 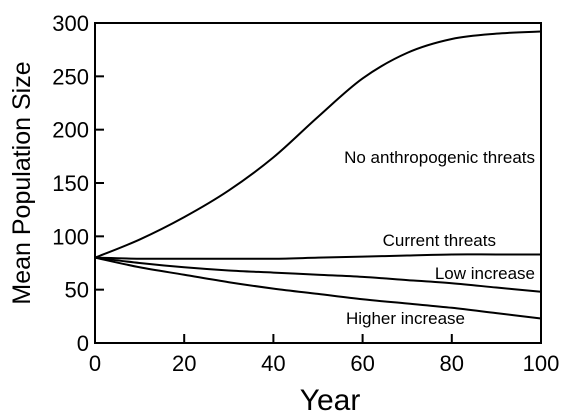 What do you see at coordinates (324, 355) in the screenshot?
I see `x-axis-ticks: 0 20 40 60 80 100` at bounding box center [324, 355].